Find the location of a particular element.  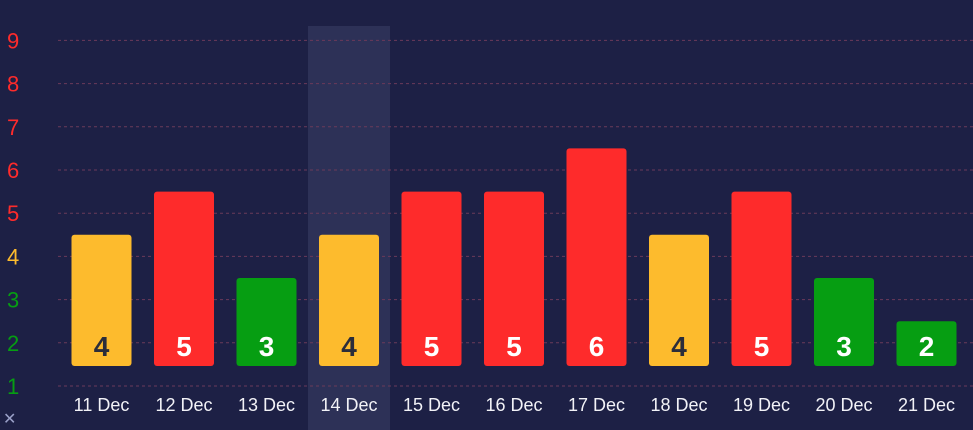

data-labels-layer: 4 5 3 4 5 5 6 4 5 3 2 is located at coordinates (514, 346).